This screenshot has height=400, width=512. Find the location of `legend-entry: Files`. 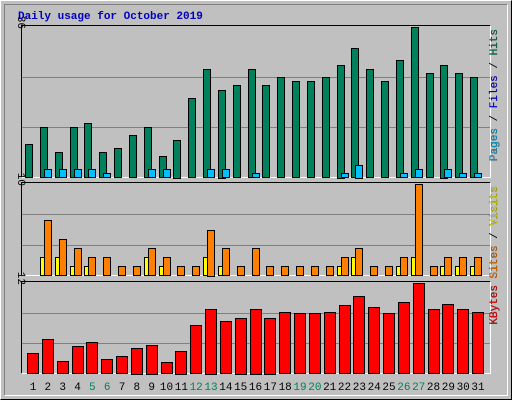

legend-entry: Files is located at coordinates (495, 91).